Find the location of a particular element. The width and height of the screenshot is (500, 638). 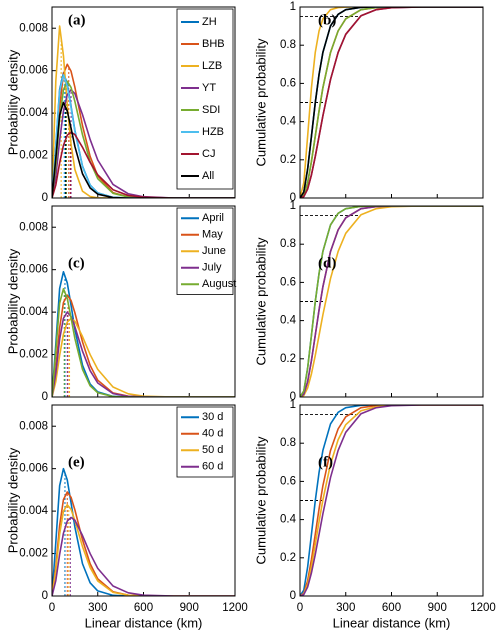

legend-label: 50 d is located at coordinates (212, 450).